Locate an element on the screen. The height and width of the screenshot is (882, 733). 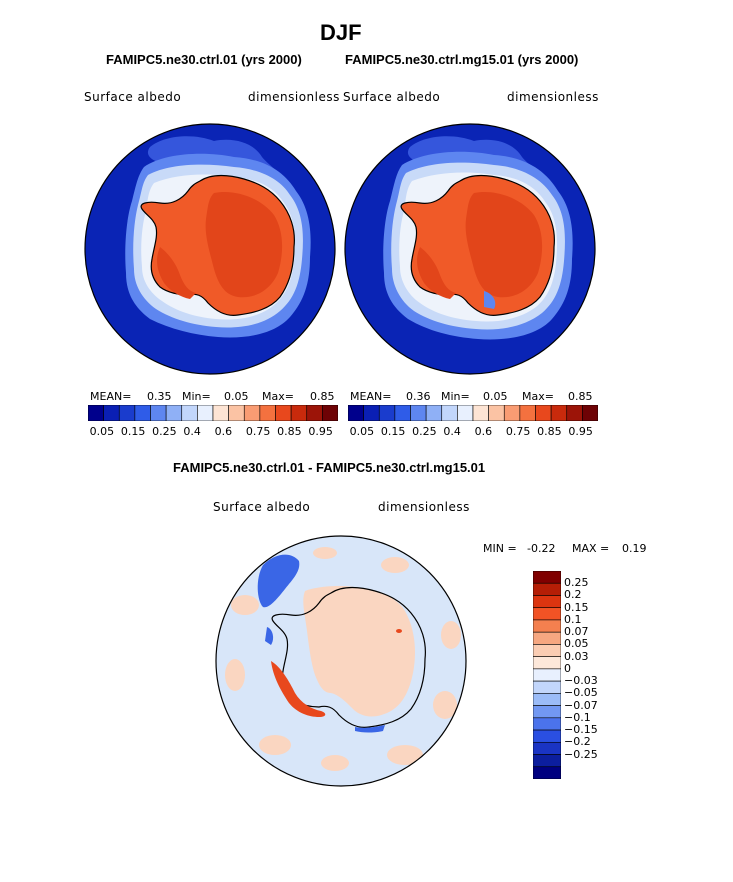
right-mean-label: MEAN= is located at coordinates (371, 396).